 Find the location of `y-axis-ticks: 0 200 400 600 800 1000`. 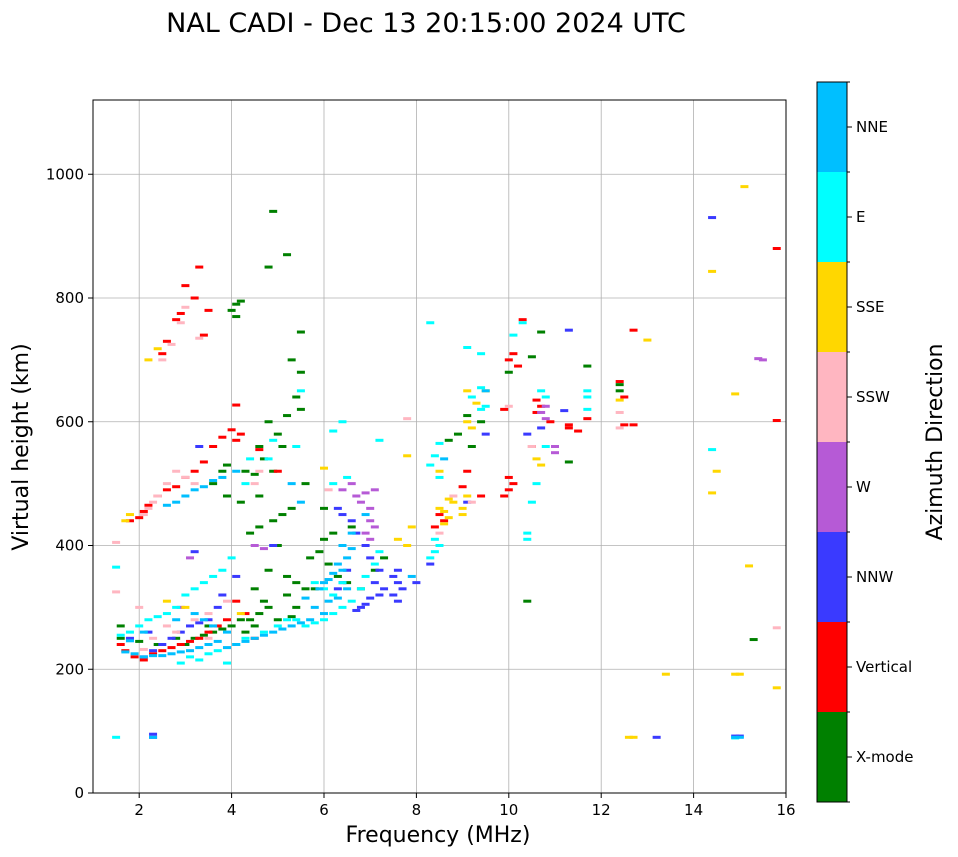

y-axis-ticks: 0 200 400 600 800 1000 is located at coordinates (69, 483).